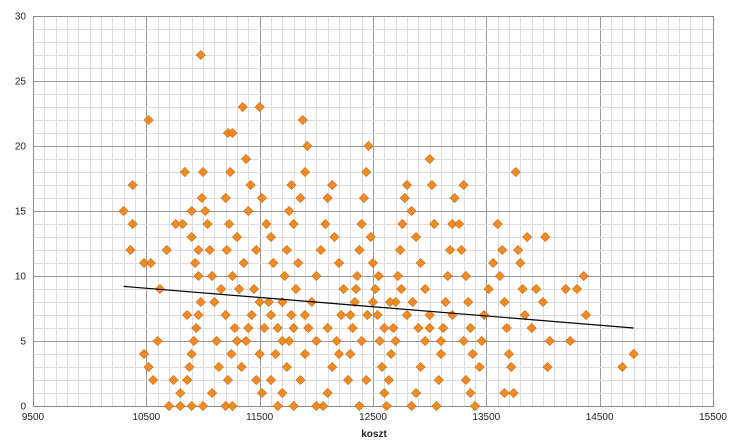 Image resolution: width=737 pixels, height=441 pixels. I want to click on x-tick-label: 9500, so click(33, 417).